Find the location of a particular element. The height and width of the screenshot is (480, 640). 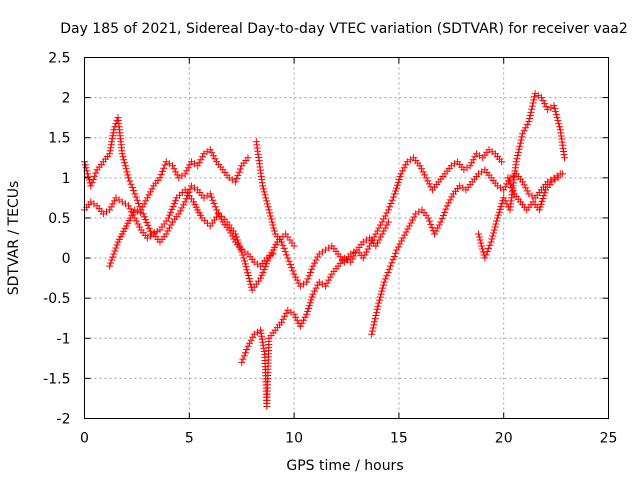

y-tick-labels: -2 -1.5 -1 -0.5 0 0.5 1 1.5 2 2.5 is located at coordinates (56, 239).